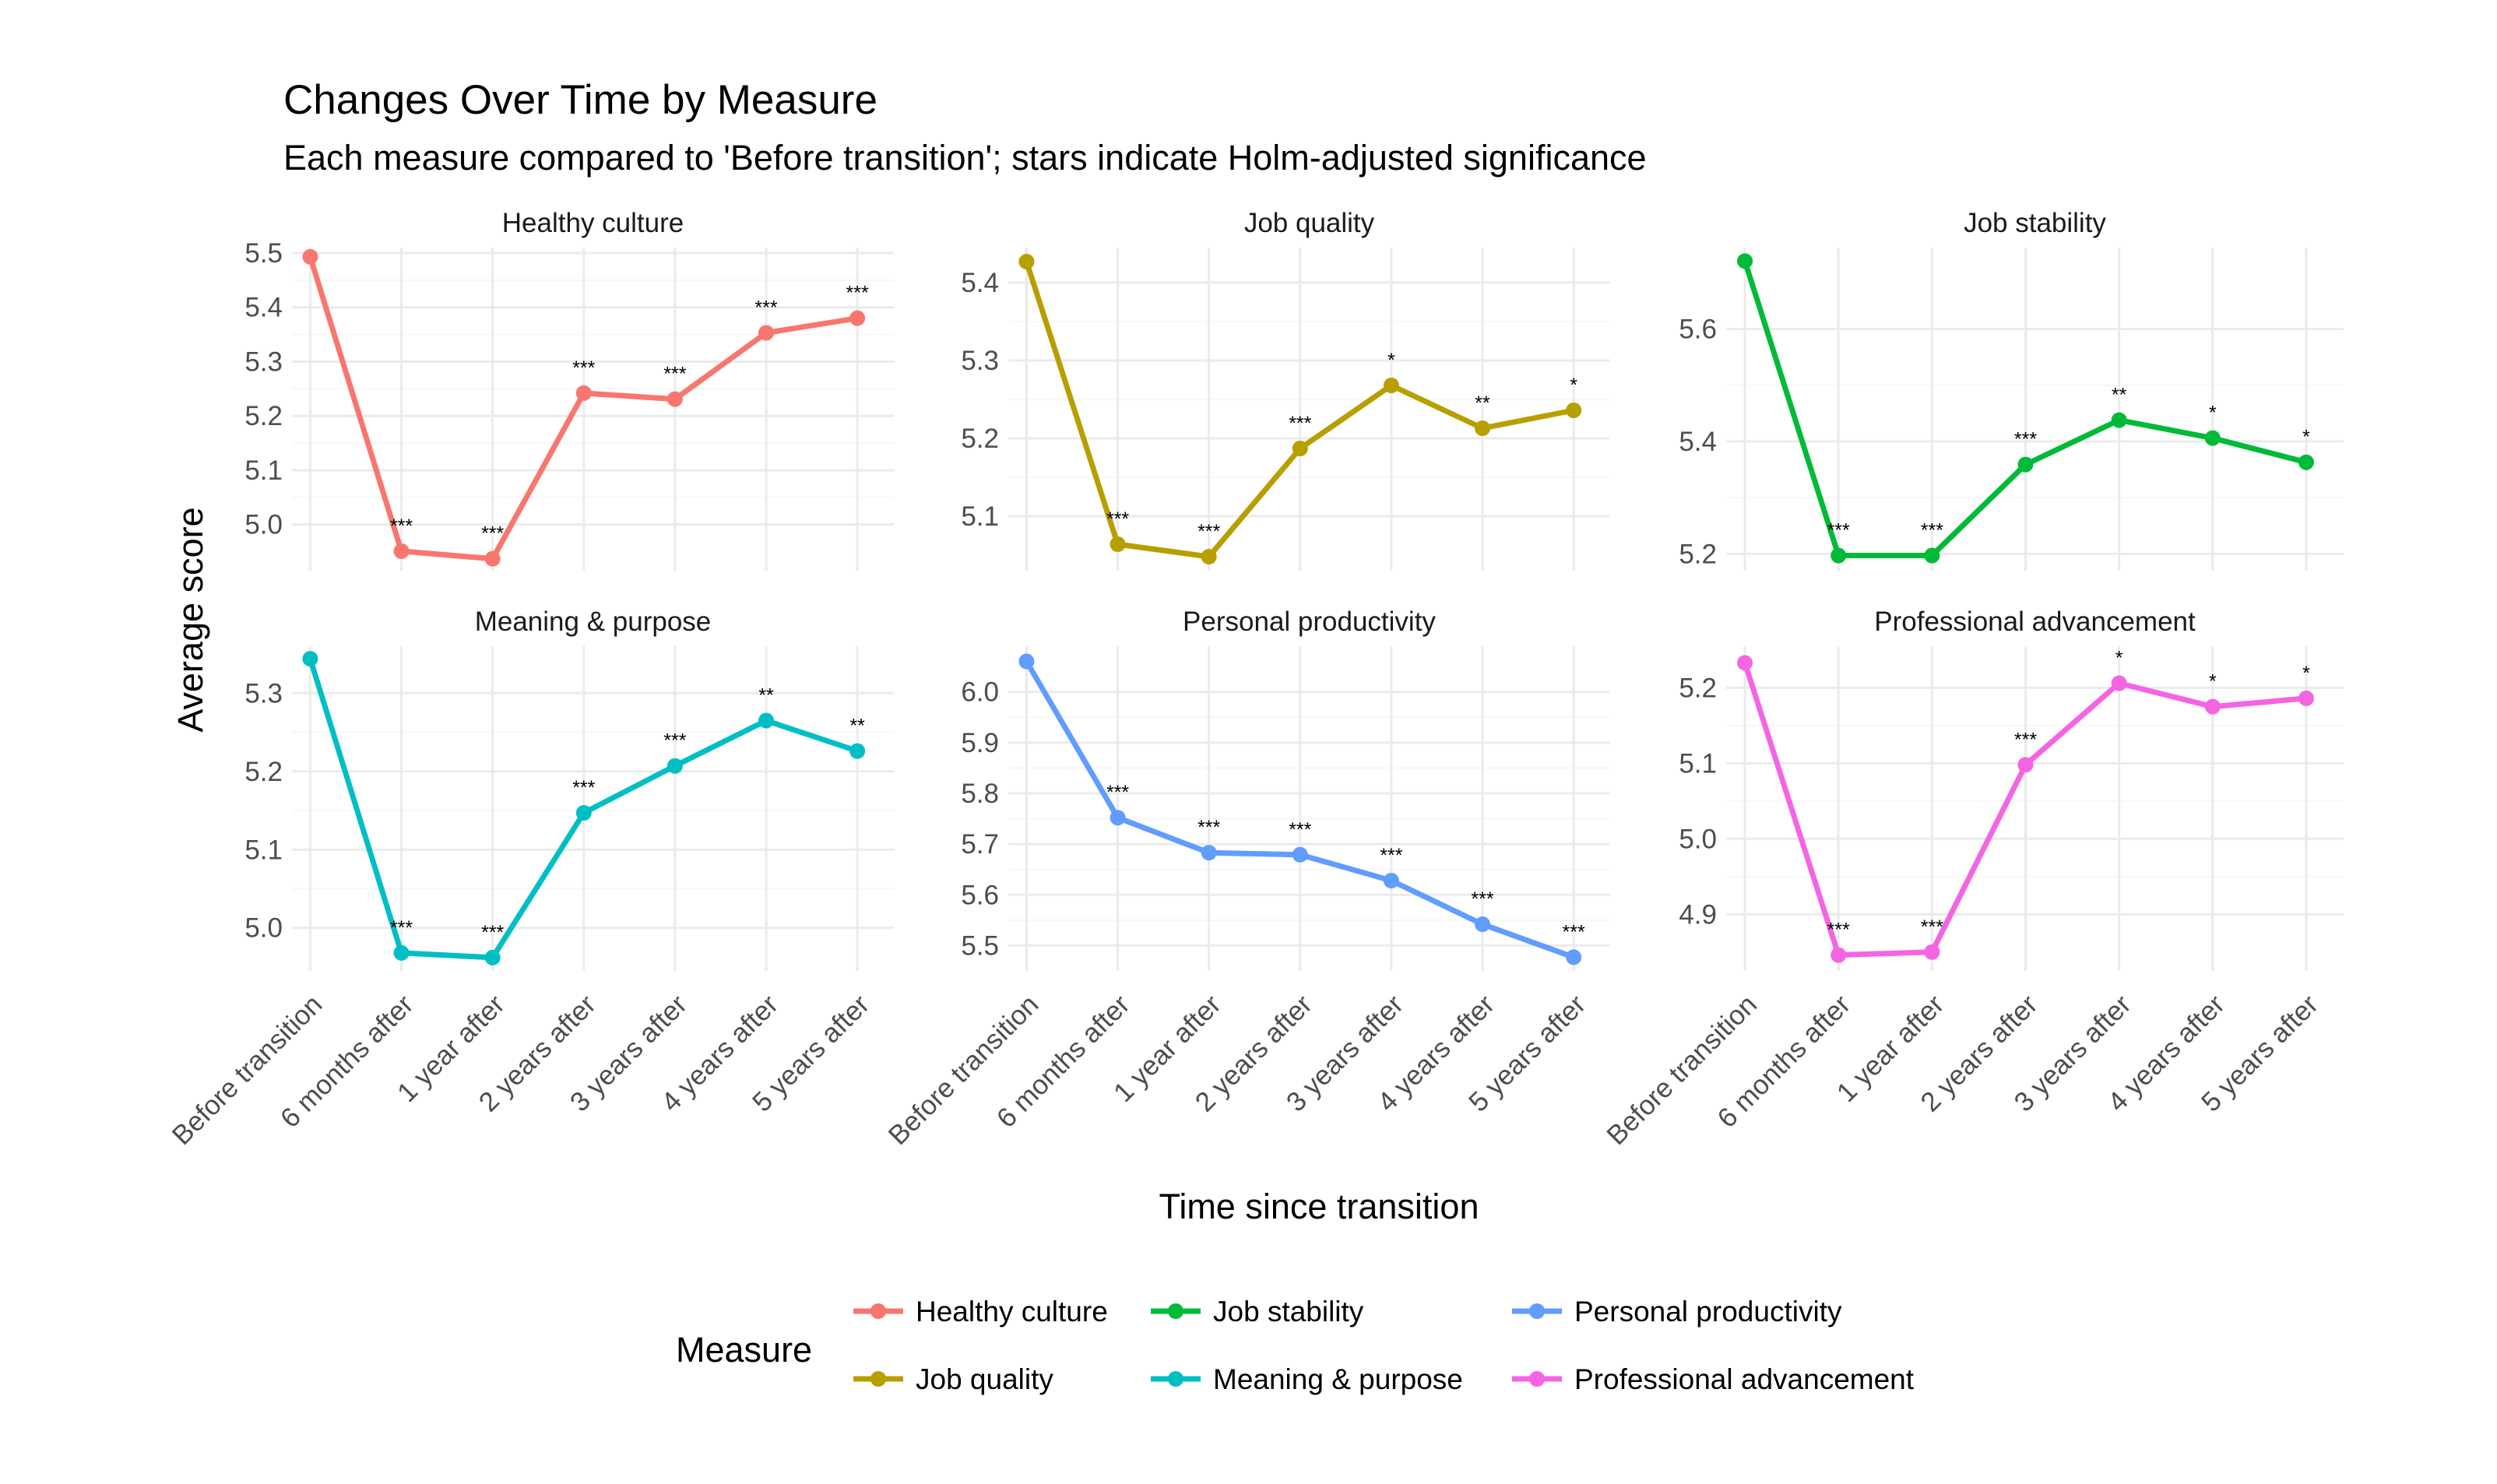  What do you see at coordinates (1309, 622) in the screenshot?
I see `panel-title-personal-productivity: Personal productivity` at bounding box center [1309, 622].